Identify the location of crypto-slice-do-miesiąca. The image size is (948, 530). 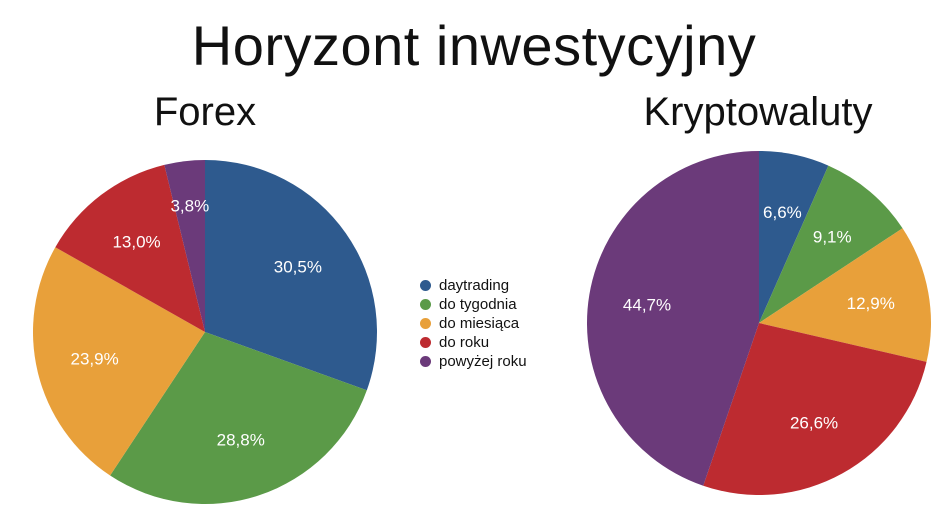
(845, 295).